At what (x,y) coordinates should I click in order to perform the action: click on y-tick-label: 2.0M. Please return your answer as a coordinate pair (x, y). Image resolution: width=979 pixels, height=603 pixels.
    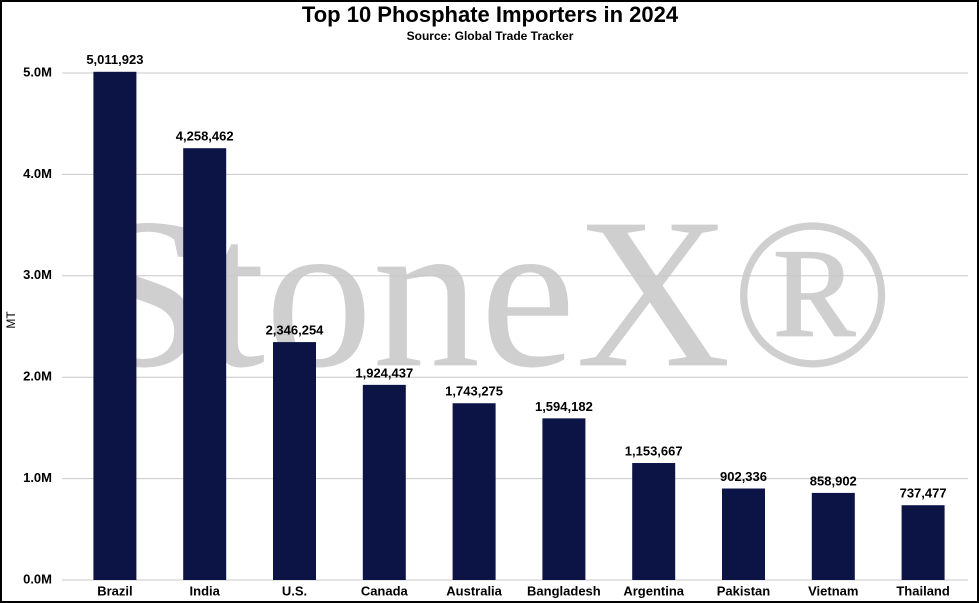
    Looking at the image, I should click on (37, 376).